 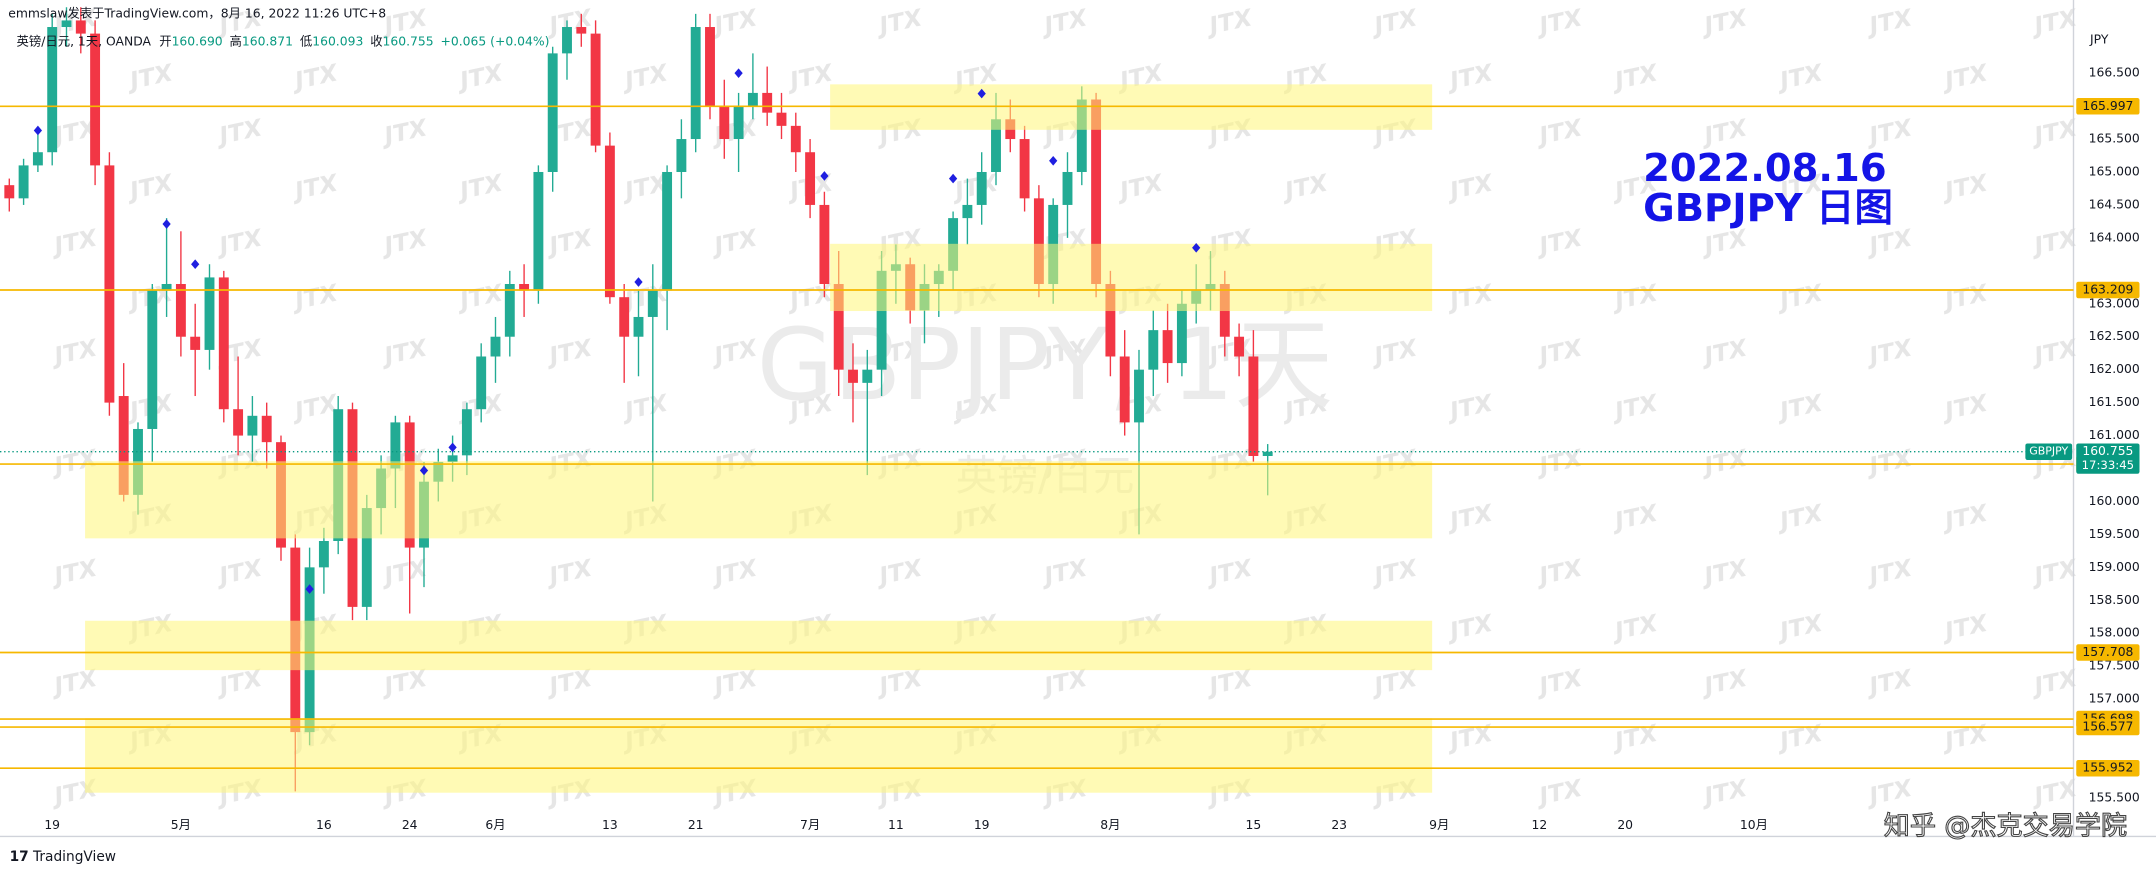 I want to click on symbol-box, so click(x=2049, y=451).